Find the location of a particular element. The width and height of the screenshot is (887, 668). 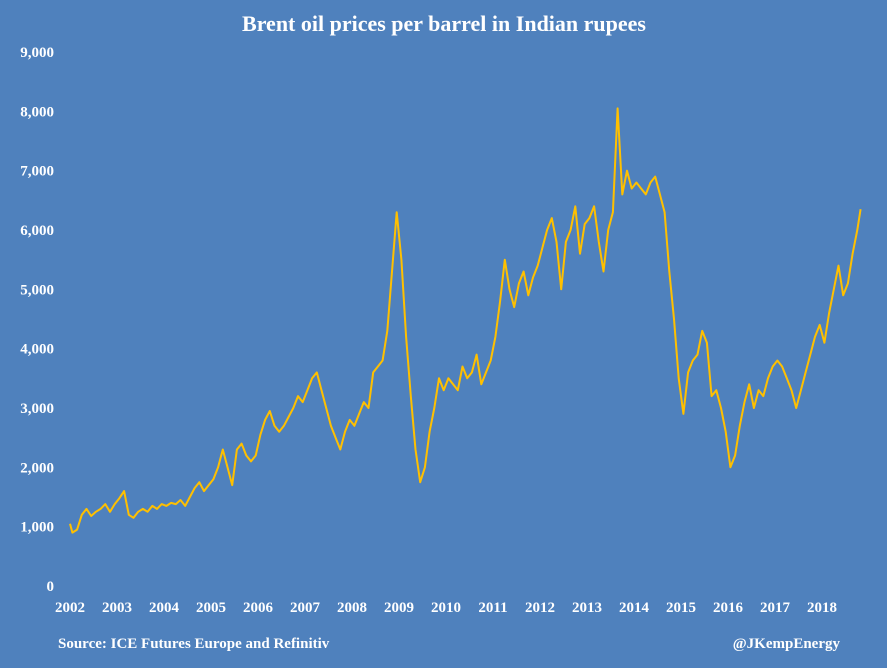

x-tick-label: 2014 is located at coordinates (634, 608).